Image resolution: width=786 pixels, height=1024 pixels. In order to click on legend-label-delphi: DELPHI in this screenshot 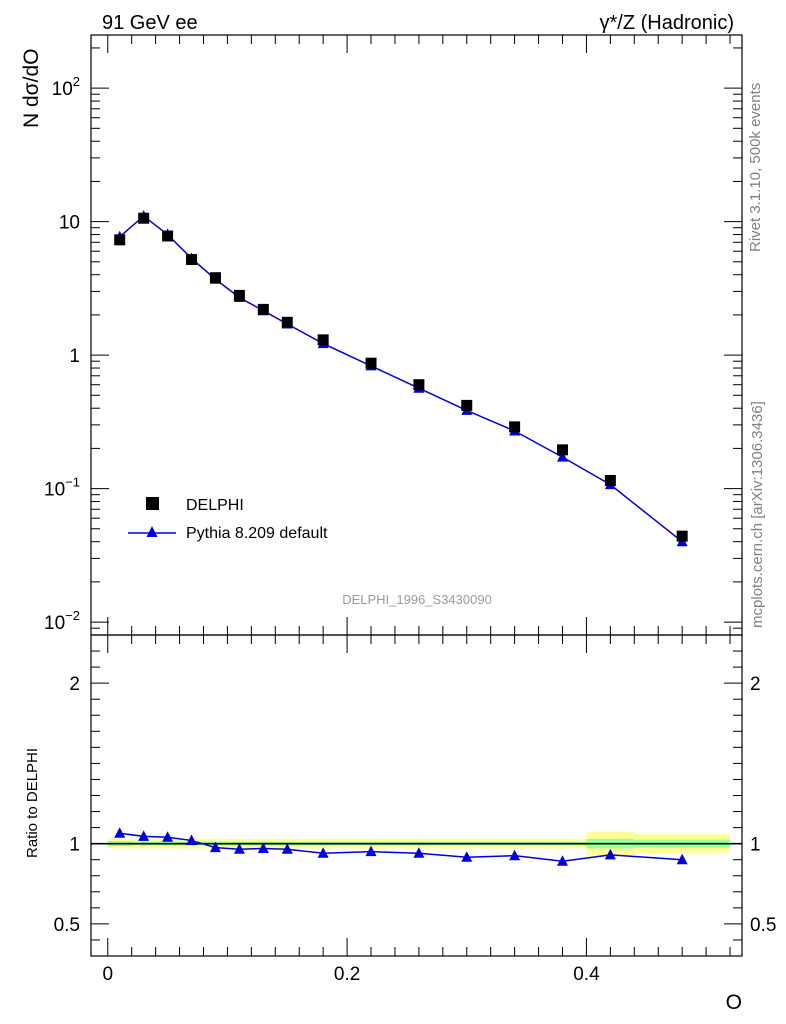, I will do `click(215, 505)`.